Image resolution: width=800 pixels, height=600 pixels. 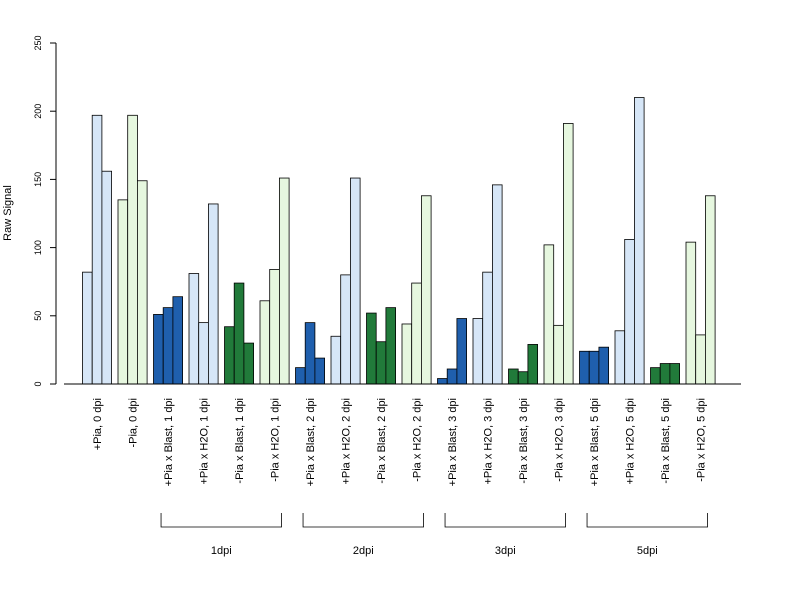 What do you see at coordinates (38, 316) in the screenshot?
I see `y-tick-label-50: 50` at bounding box center [38, 316].